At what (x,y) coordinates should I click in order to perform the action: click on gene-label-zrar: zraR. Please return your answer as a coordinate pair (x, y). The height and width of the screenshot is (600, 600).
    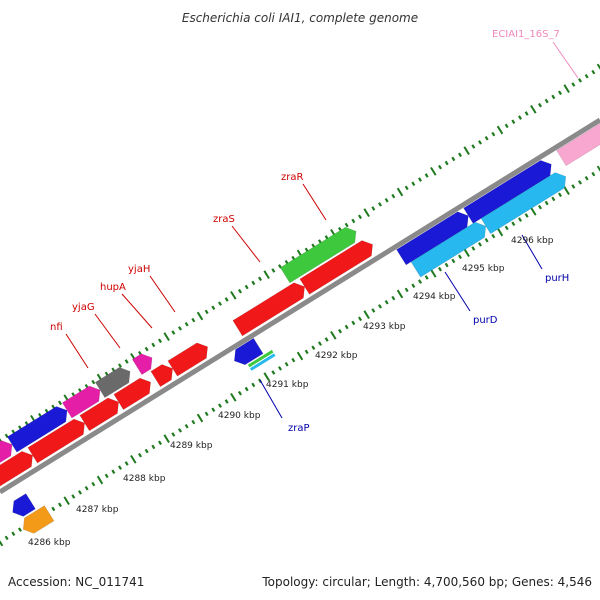
    Looking at the image, I should click on (292, 177).